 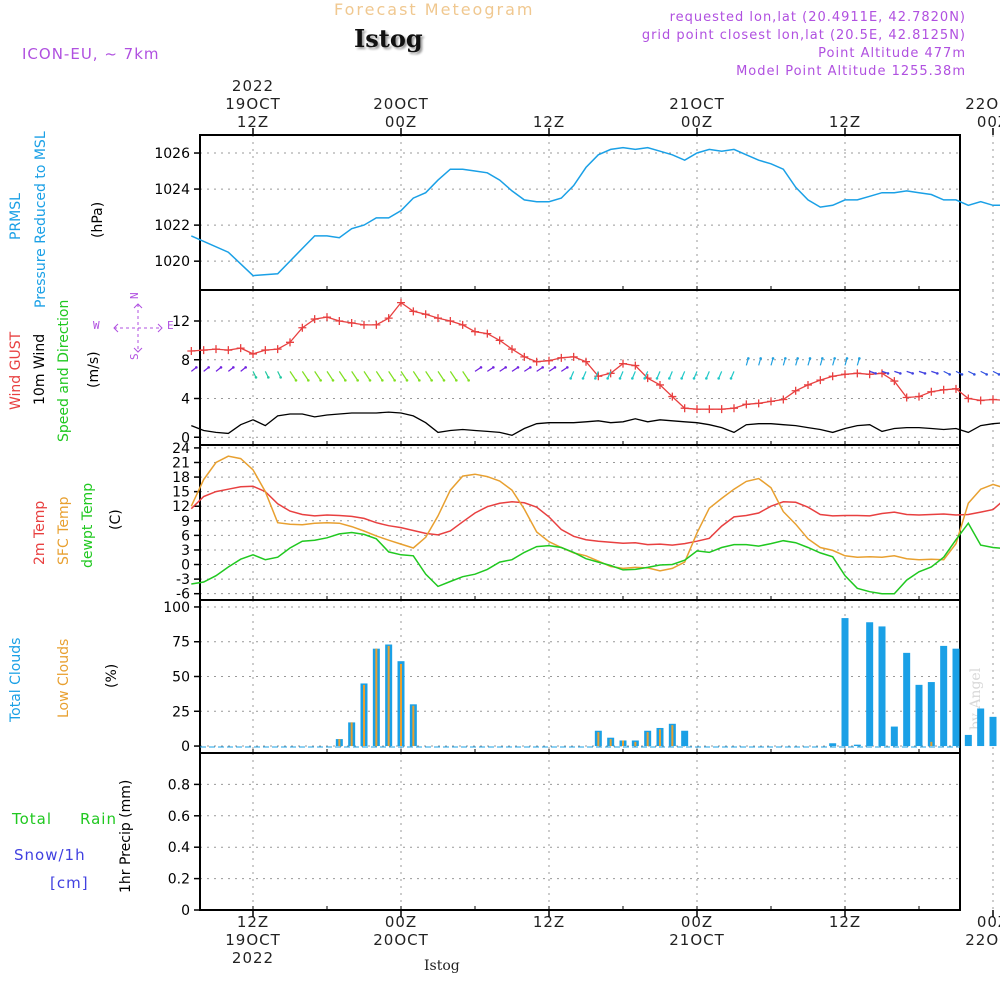 What do you see at coordinates (851, 71) in the screenshot?
I see `model-altitude: Model Point Altitude 1255.38m` at bounding box center [851, 71].